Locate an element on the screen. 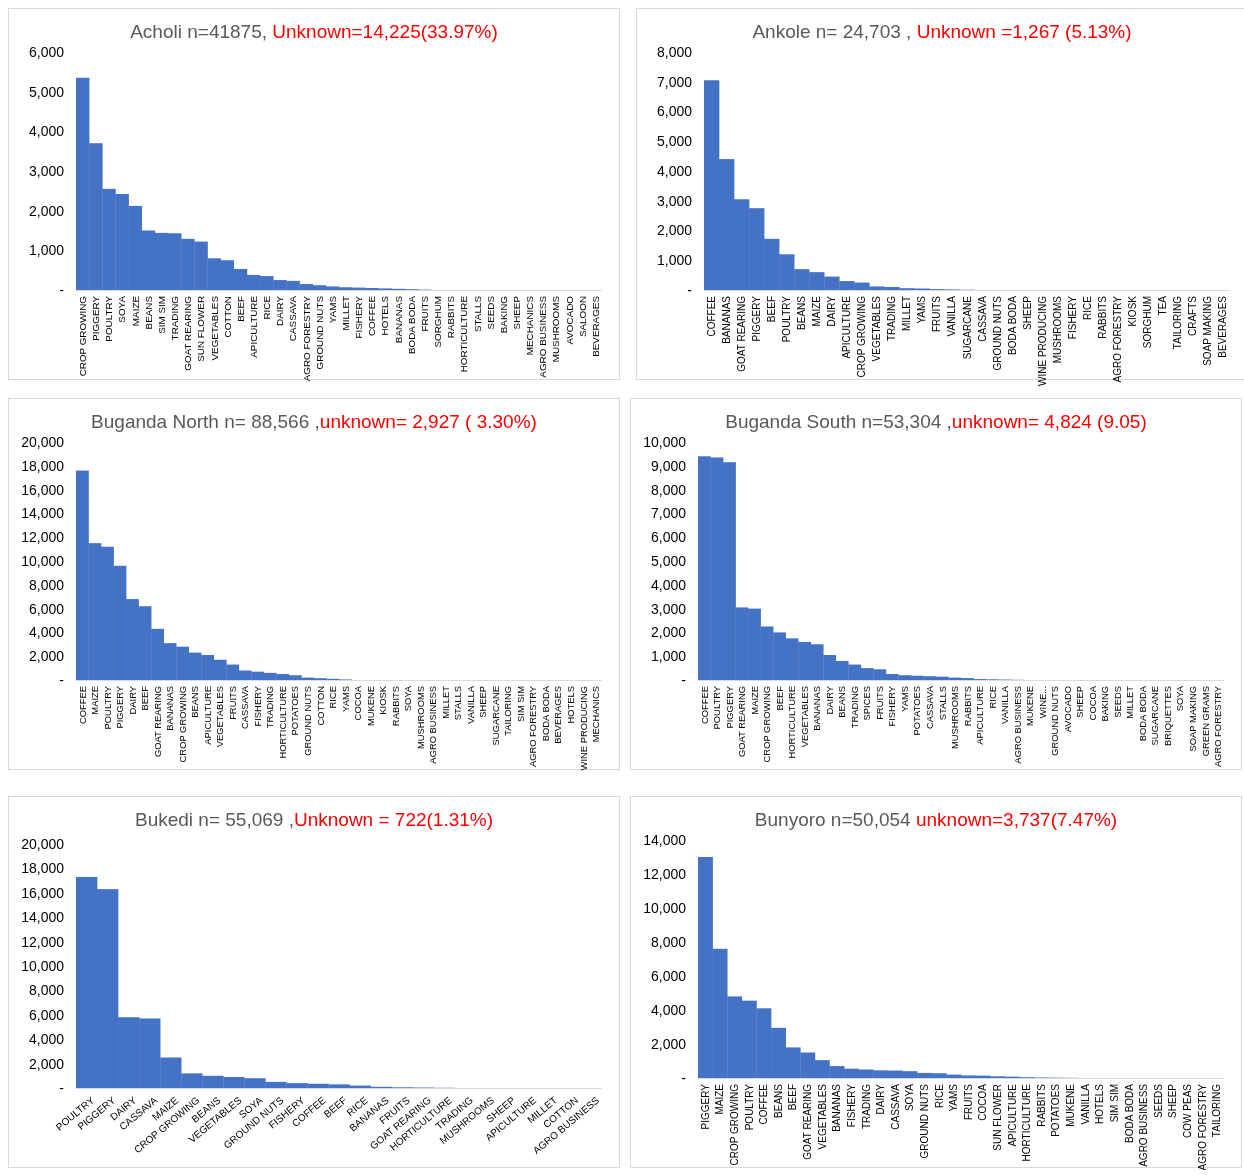 Image resolution: width=1244 pixels, height=1175 pixels. x-tick-label: SUN FLOWER is located at coordinates (201, 329).